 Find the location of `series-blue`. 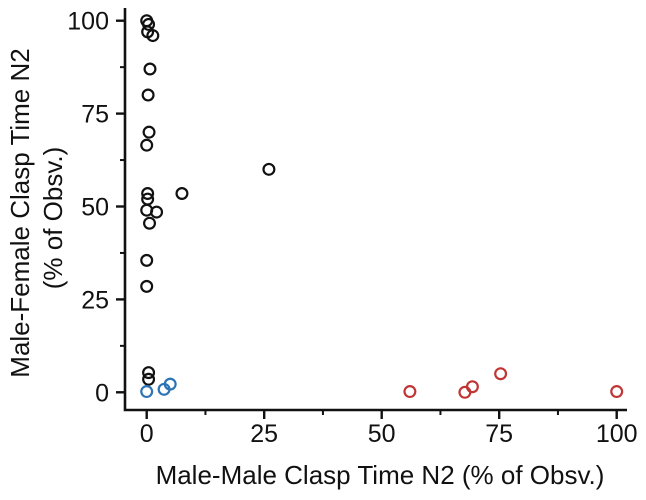

series-blue is located at coordinates (158, 388).